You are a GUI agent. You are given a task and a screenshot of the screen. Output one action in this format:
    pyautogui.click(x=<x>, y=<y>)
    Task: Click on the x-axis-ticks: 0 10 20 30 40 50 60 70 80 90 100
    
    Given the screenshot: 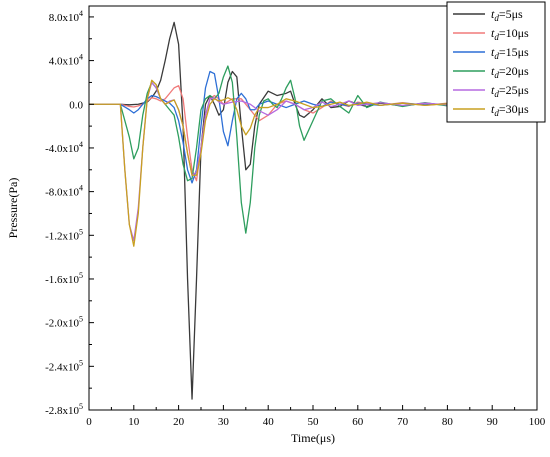 What is the action you would take?
    pyautogui.click(x=316, y=416)
    